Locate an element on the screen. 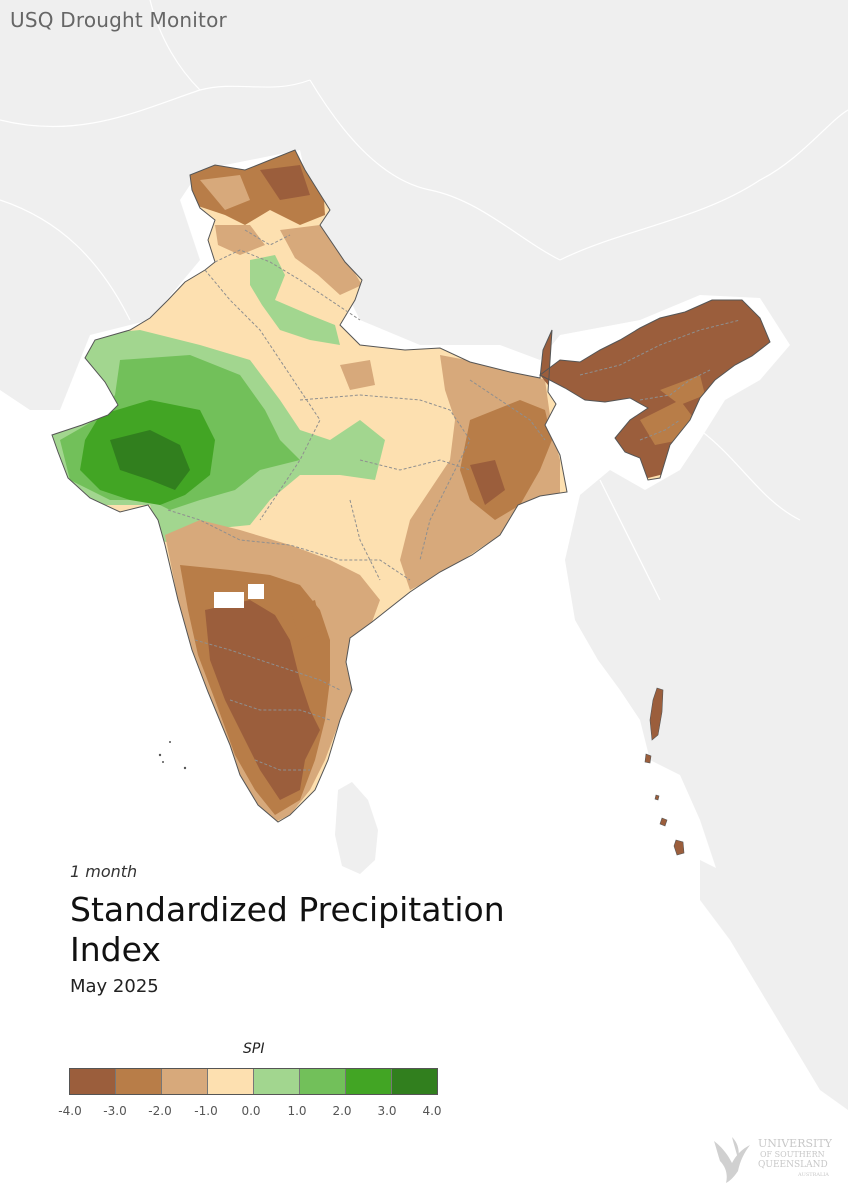 This screenshot has width=848, height=1199. legend-title: SPI is located at coordinates (254, 1049).